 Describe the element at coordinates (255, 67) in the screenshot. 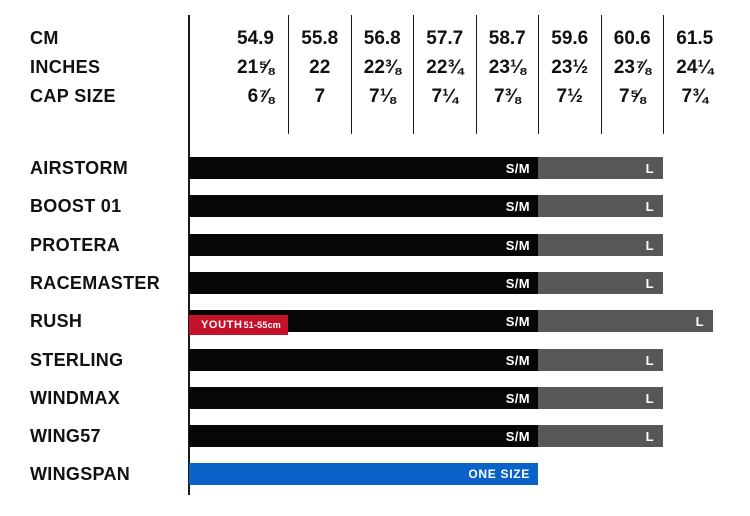

I see `inches-value: 21⅝` at that location.